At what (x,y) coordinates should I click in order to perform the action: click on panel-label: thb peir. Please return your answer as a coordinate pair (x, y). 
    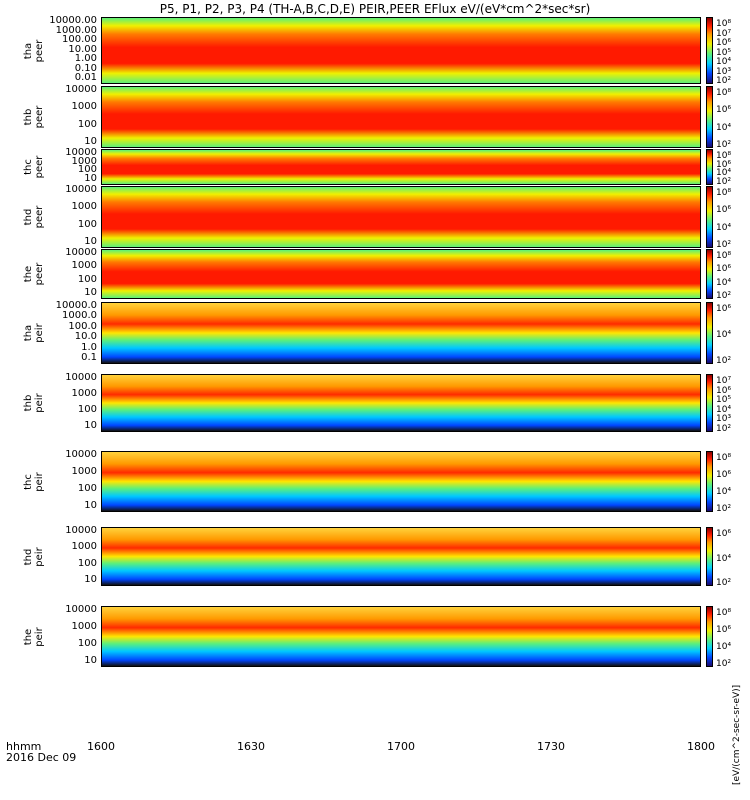
    Looking at the image, I should click on (34, 403).